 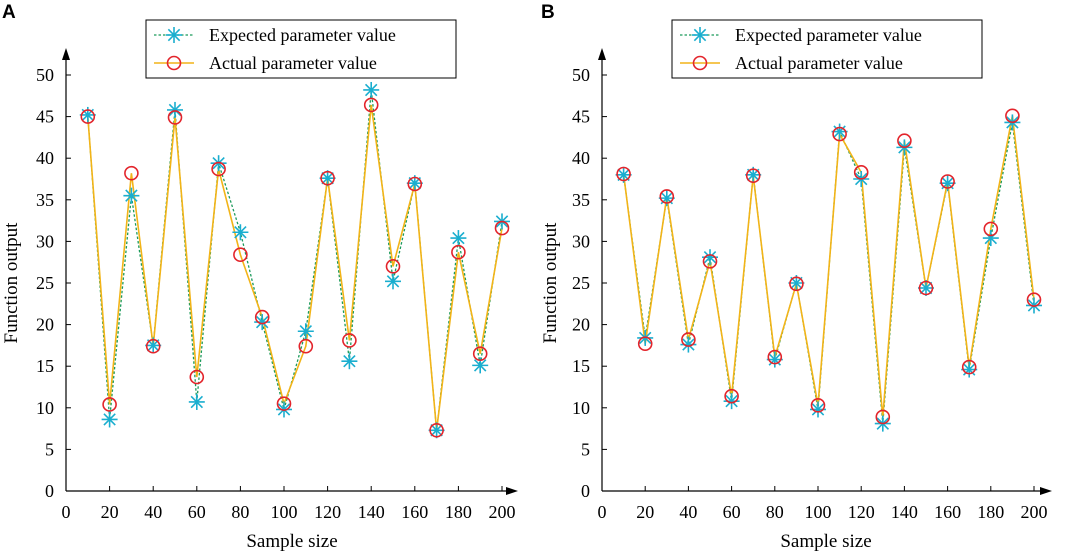 What do you see at coordinates (174, 63) in the screenshot?
I see `legend-actual-marker` at bounding box center [174, 63].